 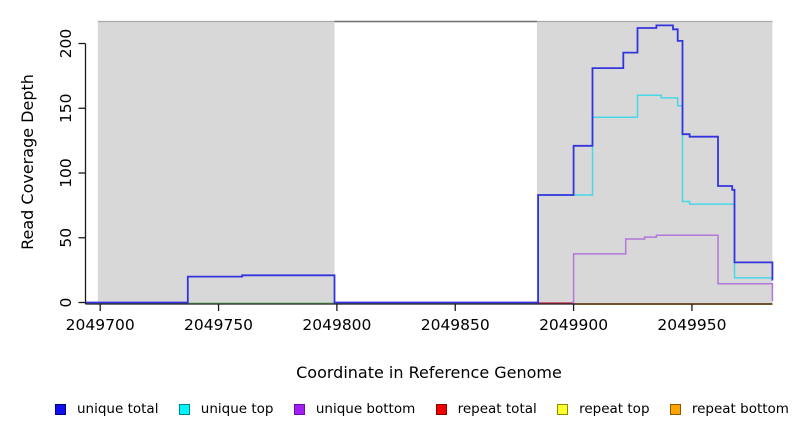 I want to click on x-tick-label: 2049800, so click(x=336, y=325).